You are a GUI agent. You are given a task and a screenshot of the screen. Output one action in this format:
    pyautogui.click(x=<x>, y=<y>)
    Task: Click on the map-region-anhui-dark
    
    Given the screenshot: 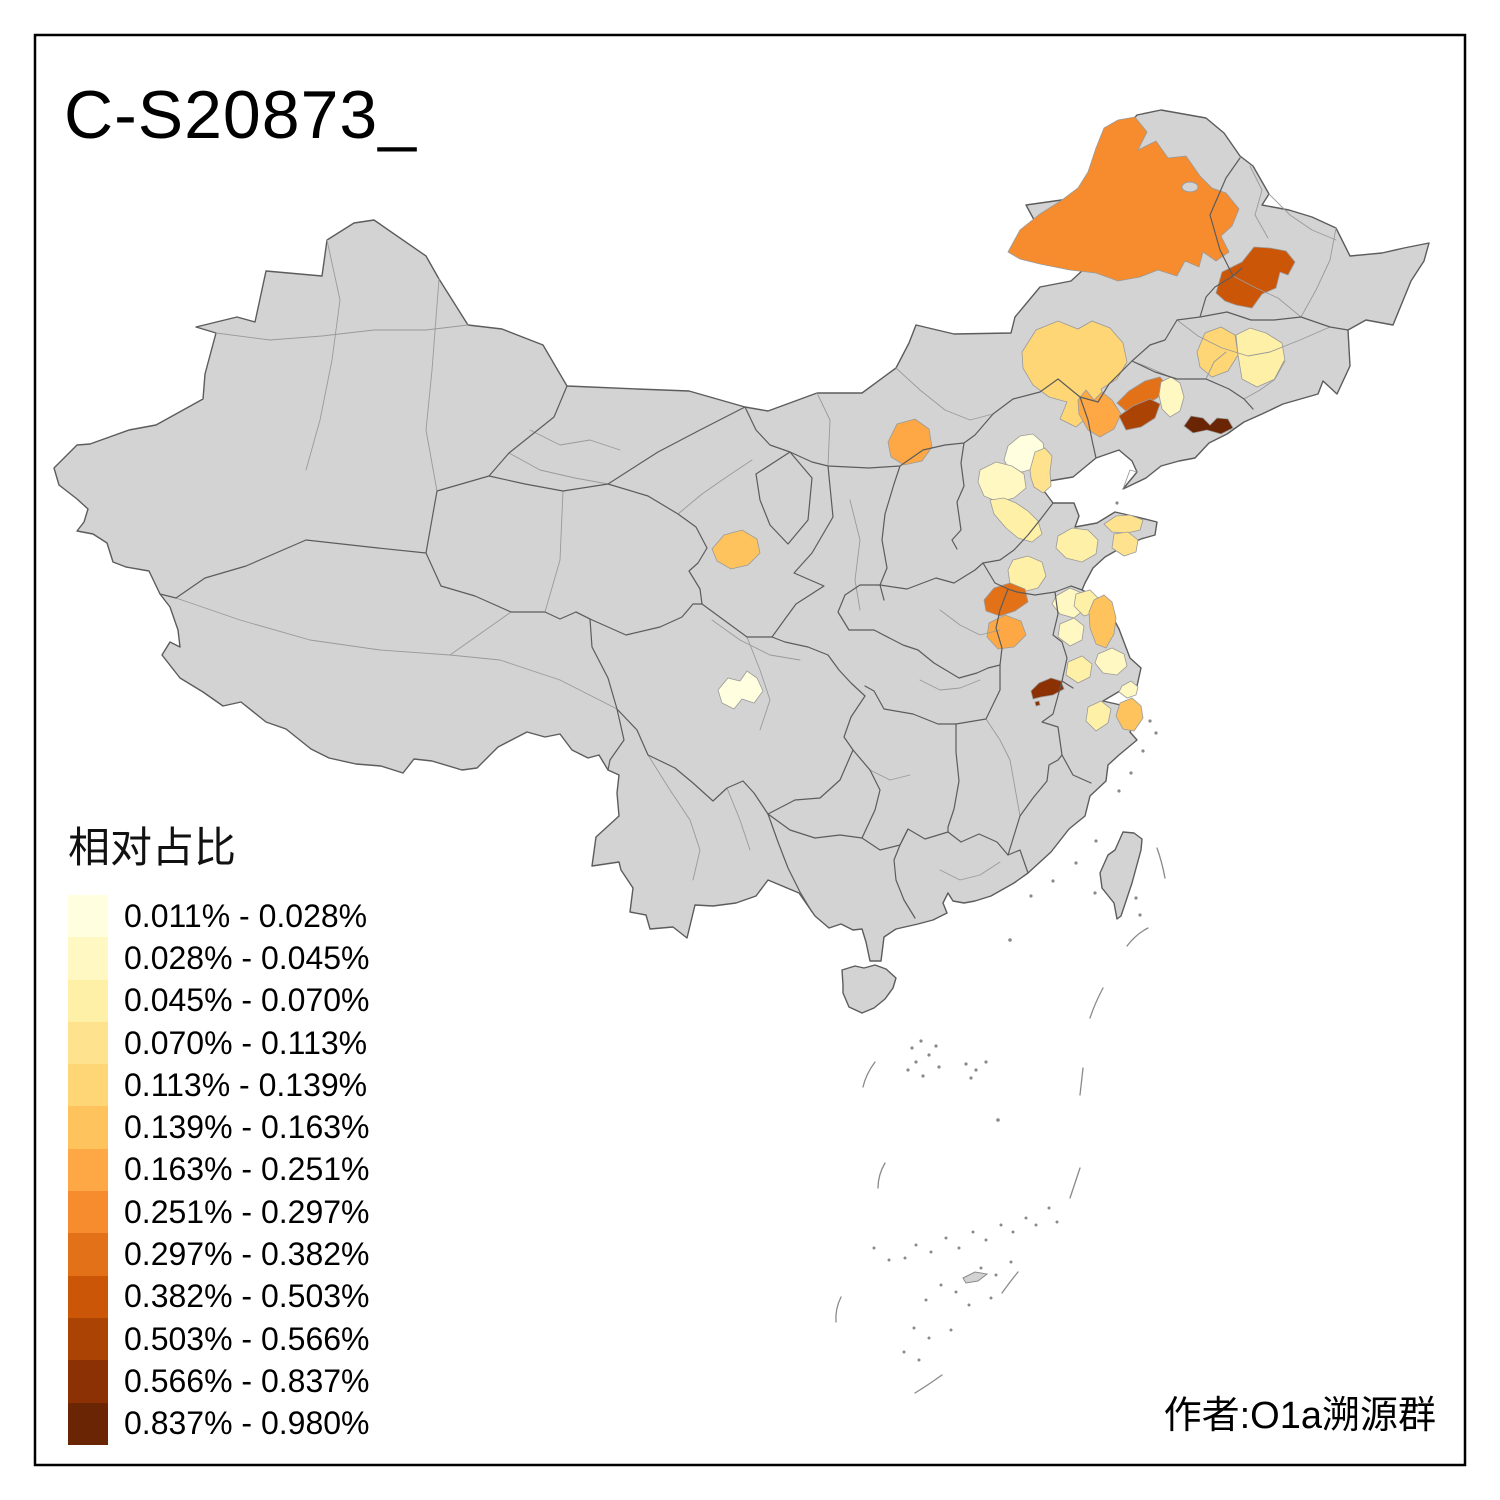 What is the action you would take?
    pyautogui.click(x=1047, y=688)
    